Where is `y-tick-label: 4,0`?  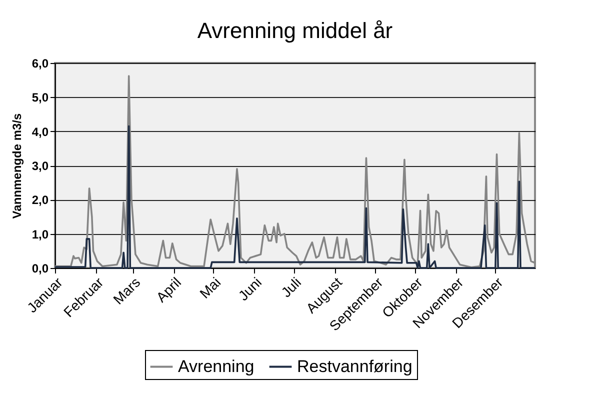
y-tick-label: 4,0 is located at coordinates (40, 131).